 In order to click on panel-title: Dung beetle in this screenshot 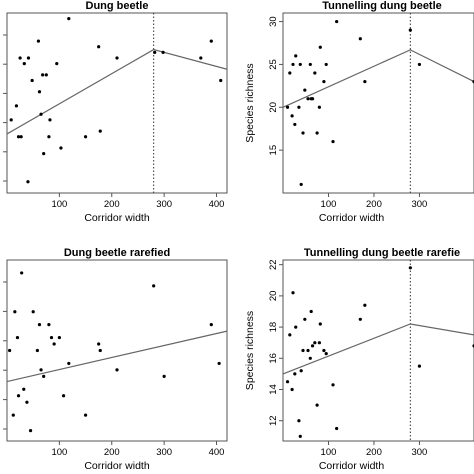, I will do `click(117, 6)`.